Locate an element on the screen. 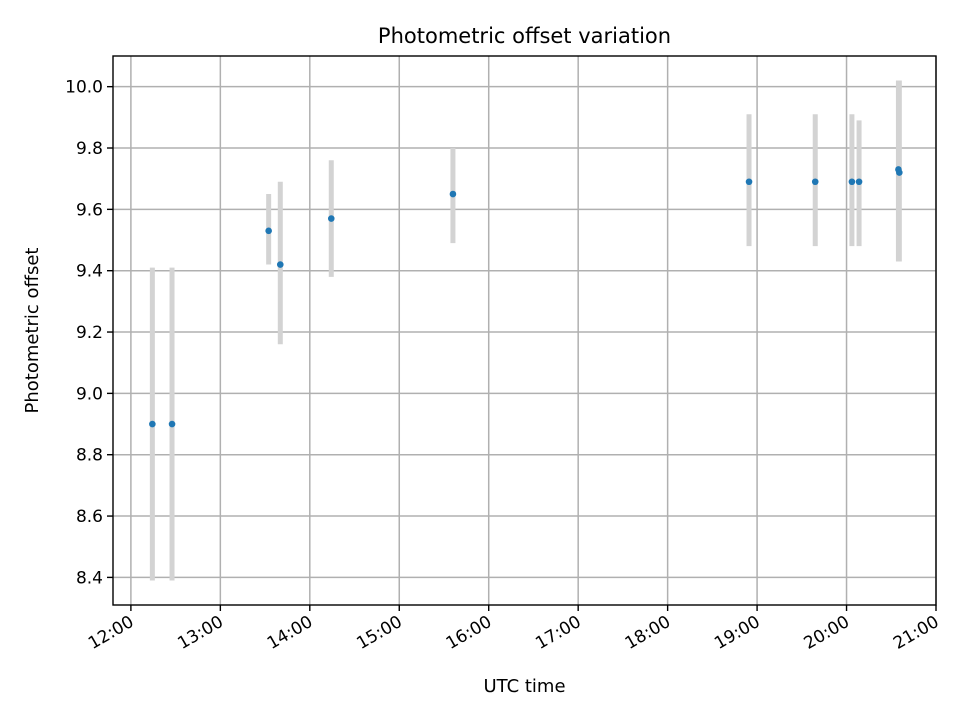  x-tick-label: 17:00 is located at coordinates (558, 633).